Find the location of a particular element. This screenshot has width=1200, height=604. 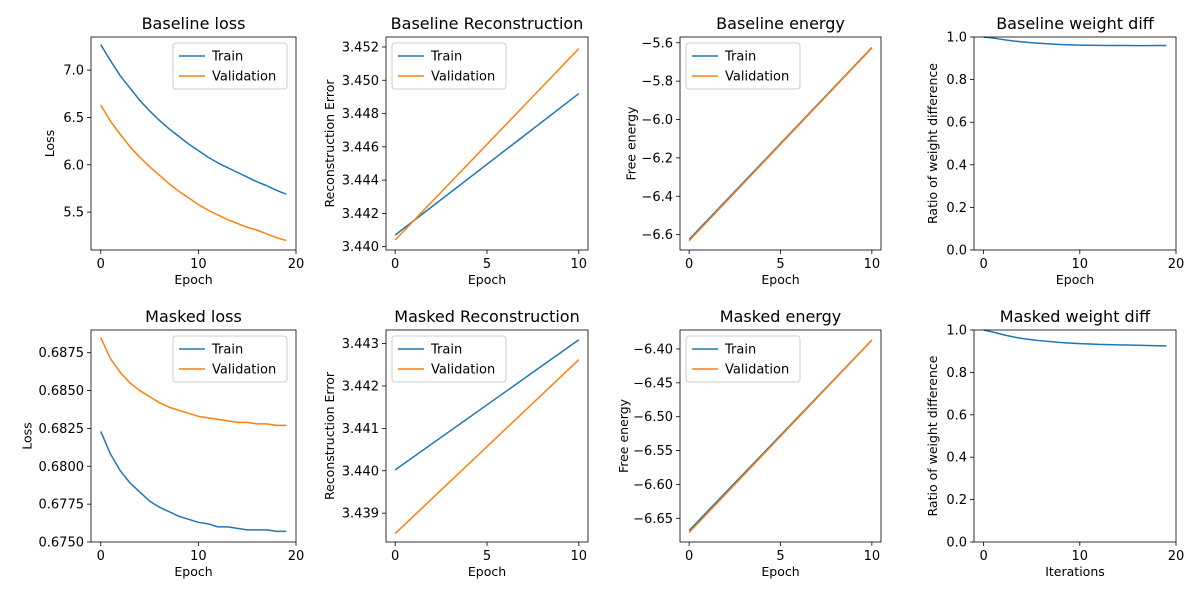

y-tick-label: −6.55 is located at coordinates (653, 451).